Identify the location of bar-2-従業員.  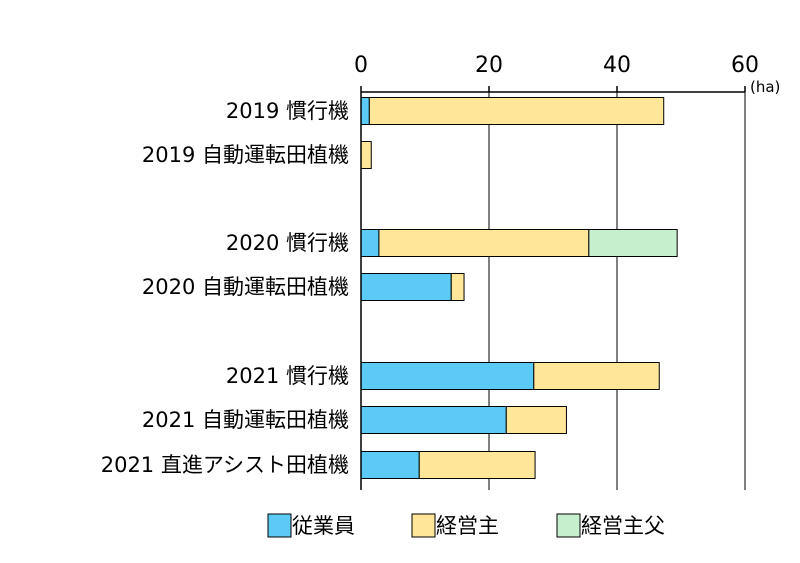
(370, 243).